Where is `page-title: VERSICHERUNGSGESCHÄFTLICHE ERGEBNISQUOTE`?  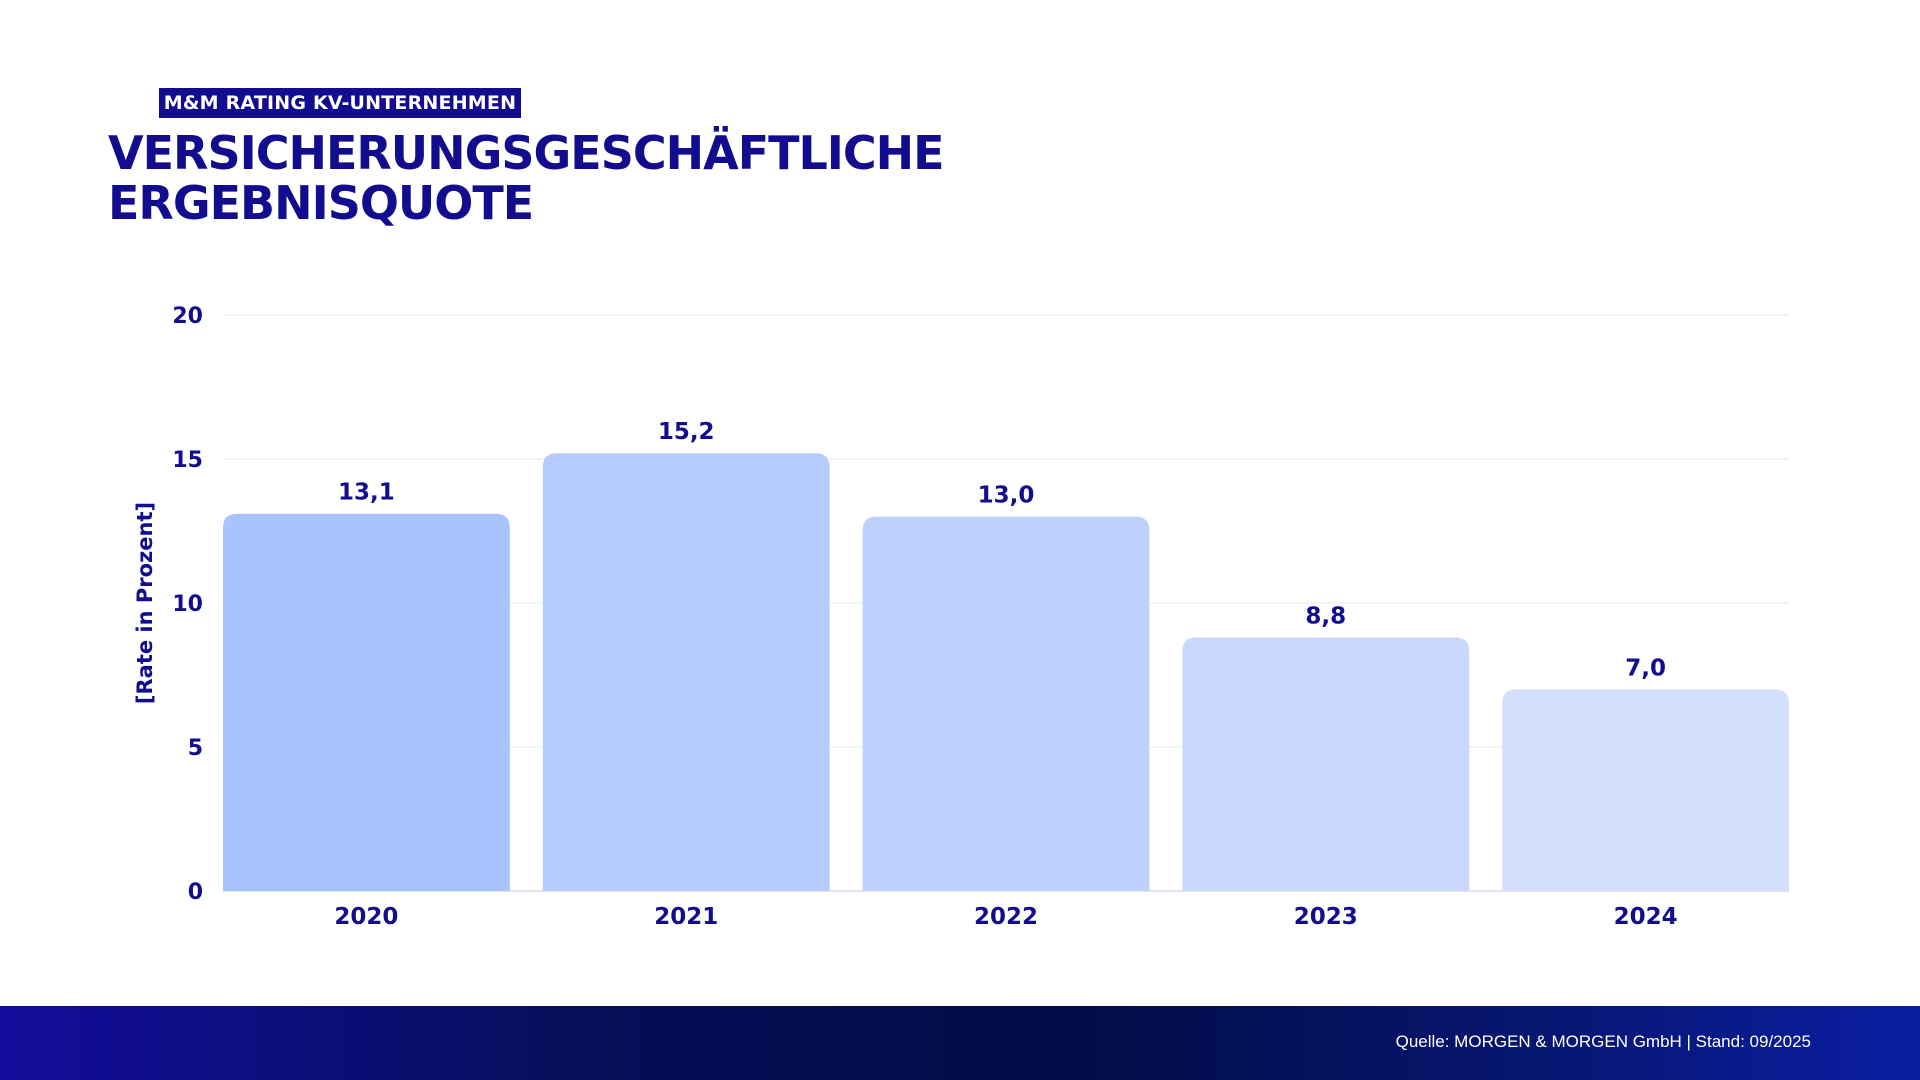
page-title: VERSICHERUNGSGESCHÄFTLICHE ERGEBNISQUOTE is located at coordinates (526, 178).